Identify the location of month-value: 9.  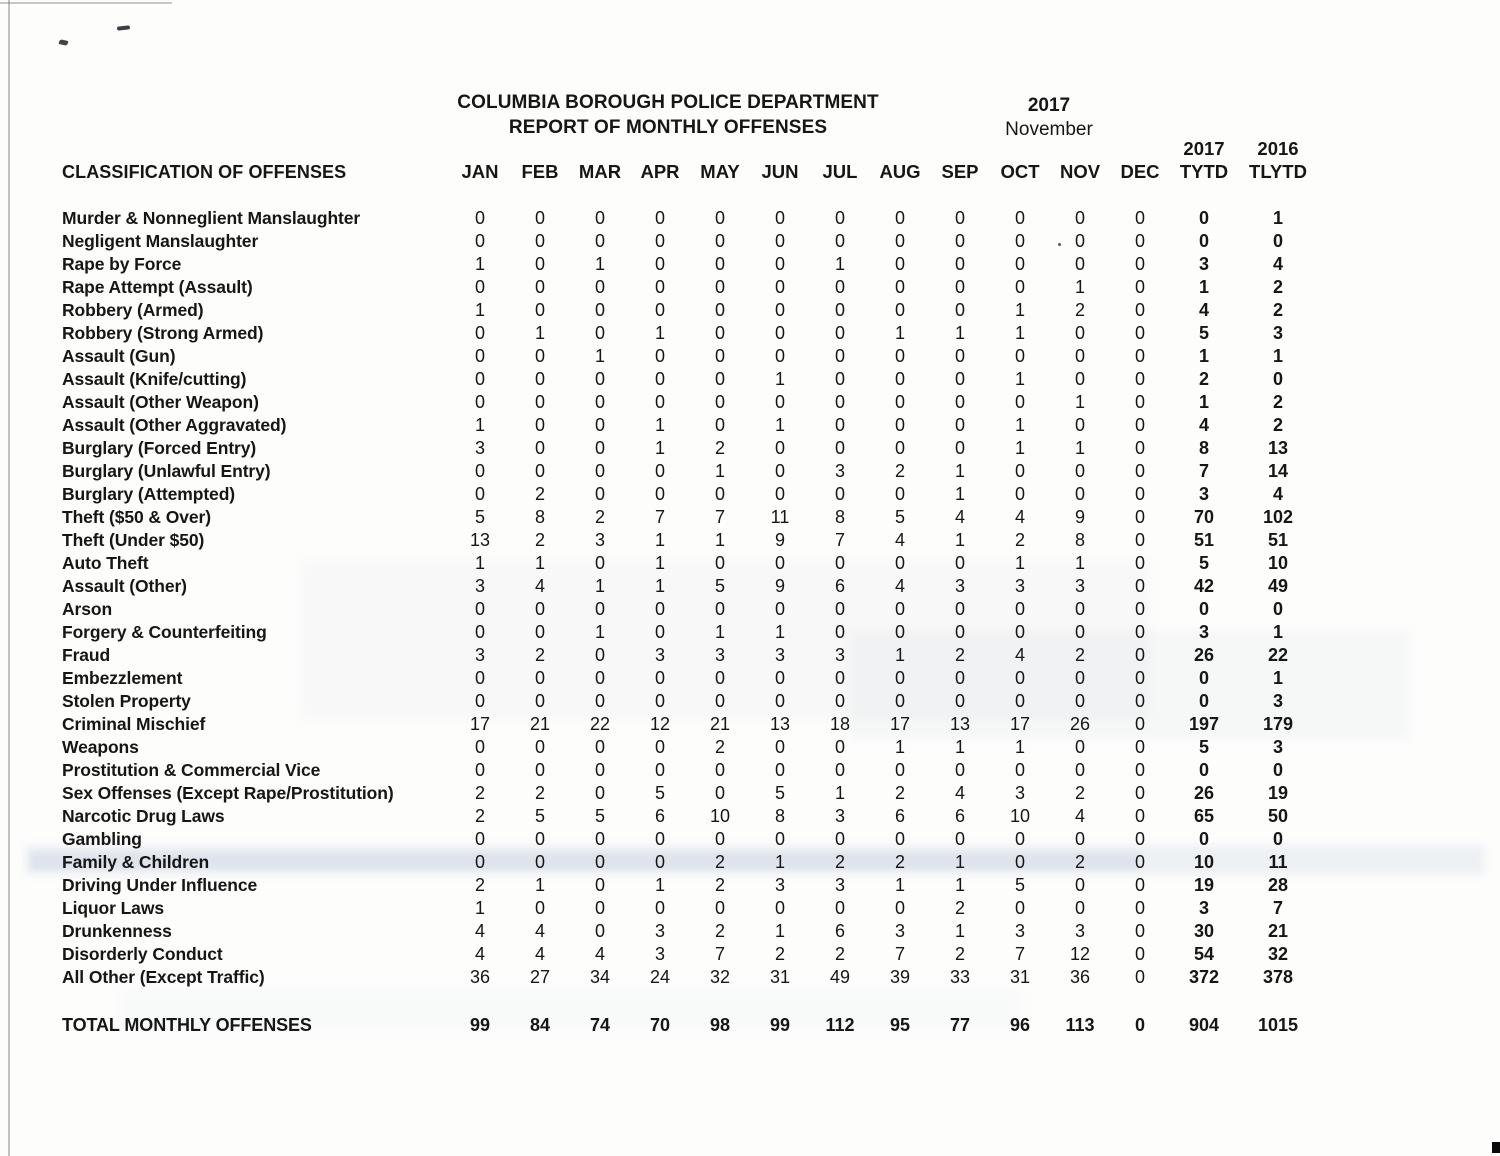
(779, 540).